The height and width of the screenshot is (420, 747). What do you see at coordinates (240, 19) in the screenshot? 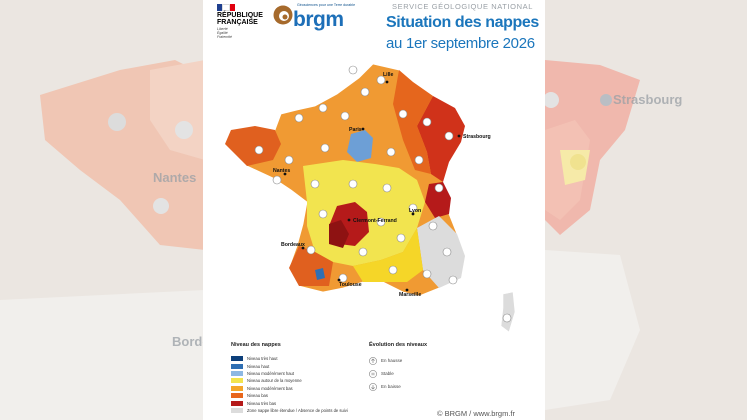
I see `republique-name: RÉPUBLIQUE FRANÇAISE` at bounding box center [240, 19].